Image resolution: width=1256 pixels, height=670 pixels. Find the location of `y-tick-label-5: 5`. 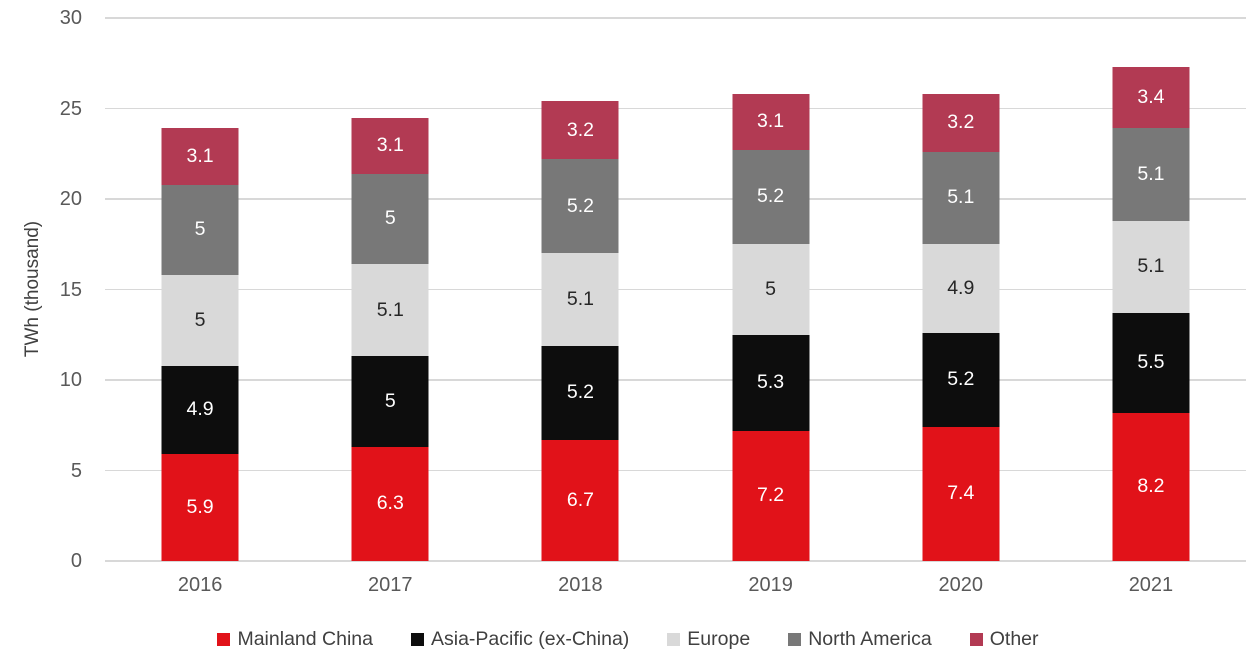

y-tick-label-5: 5 is located at coordinates (76, 470).